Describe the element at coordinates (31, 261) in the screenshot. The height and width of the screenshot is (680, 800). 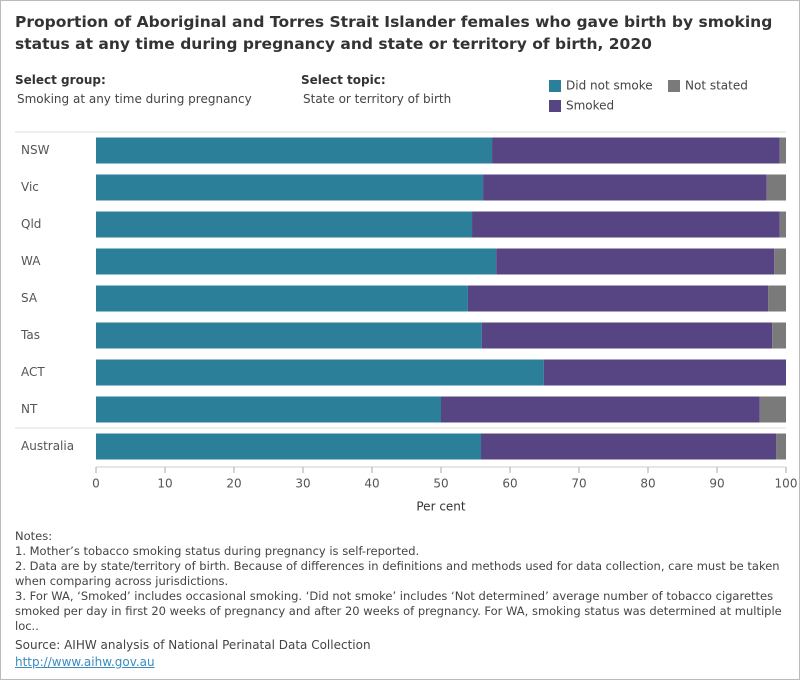
I see `y-tick-label: WA` at that location.